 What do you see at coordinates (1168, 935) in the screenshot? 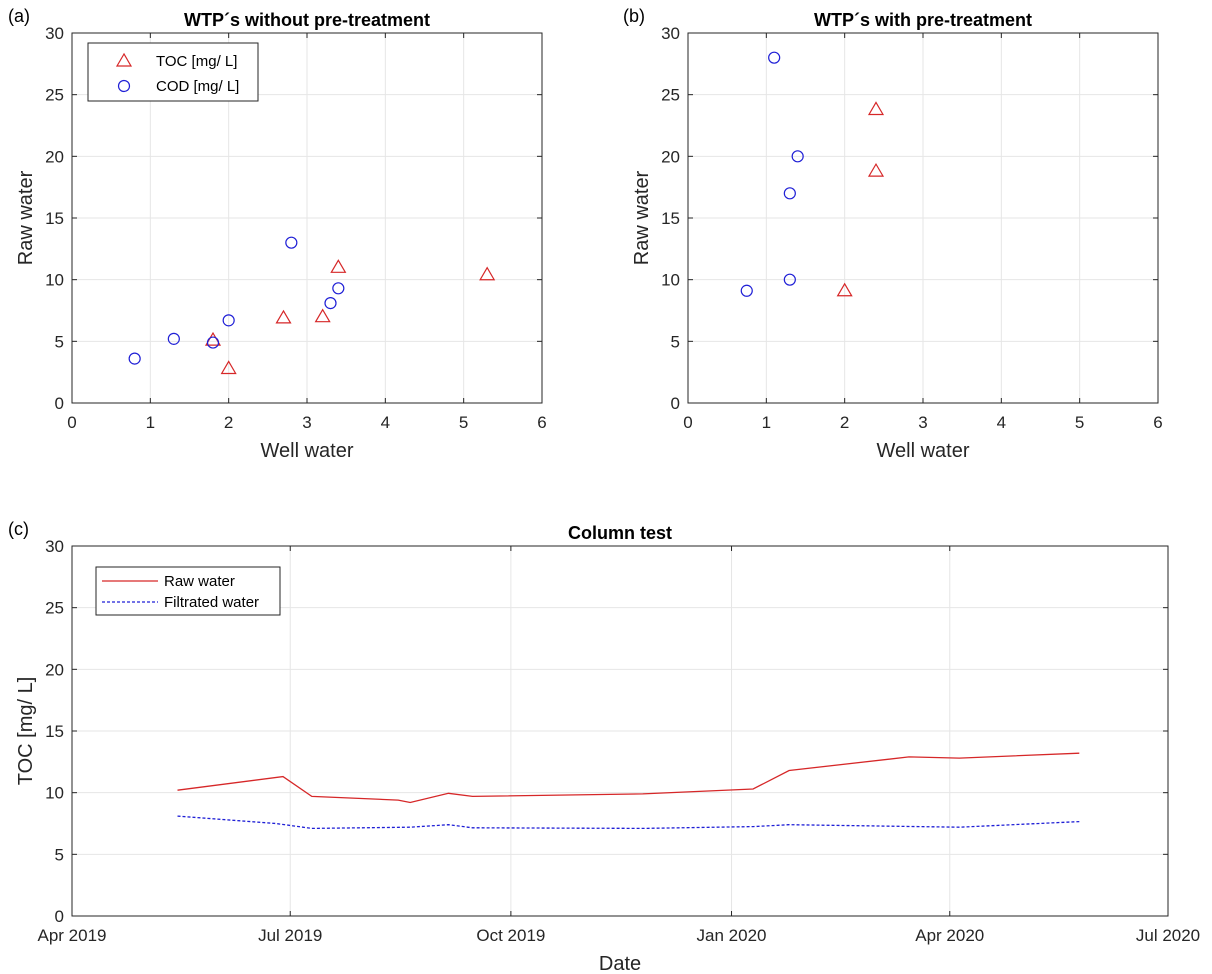
I see `x-tick-label: Jul 2020` at bounding box center [1168, 935].